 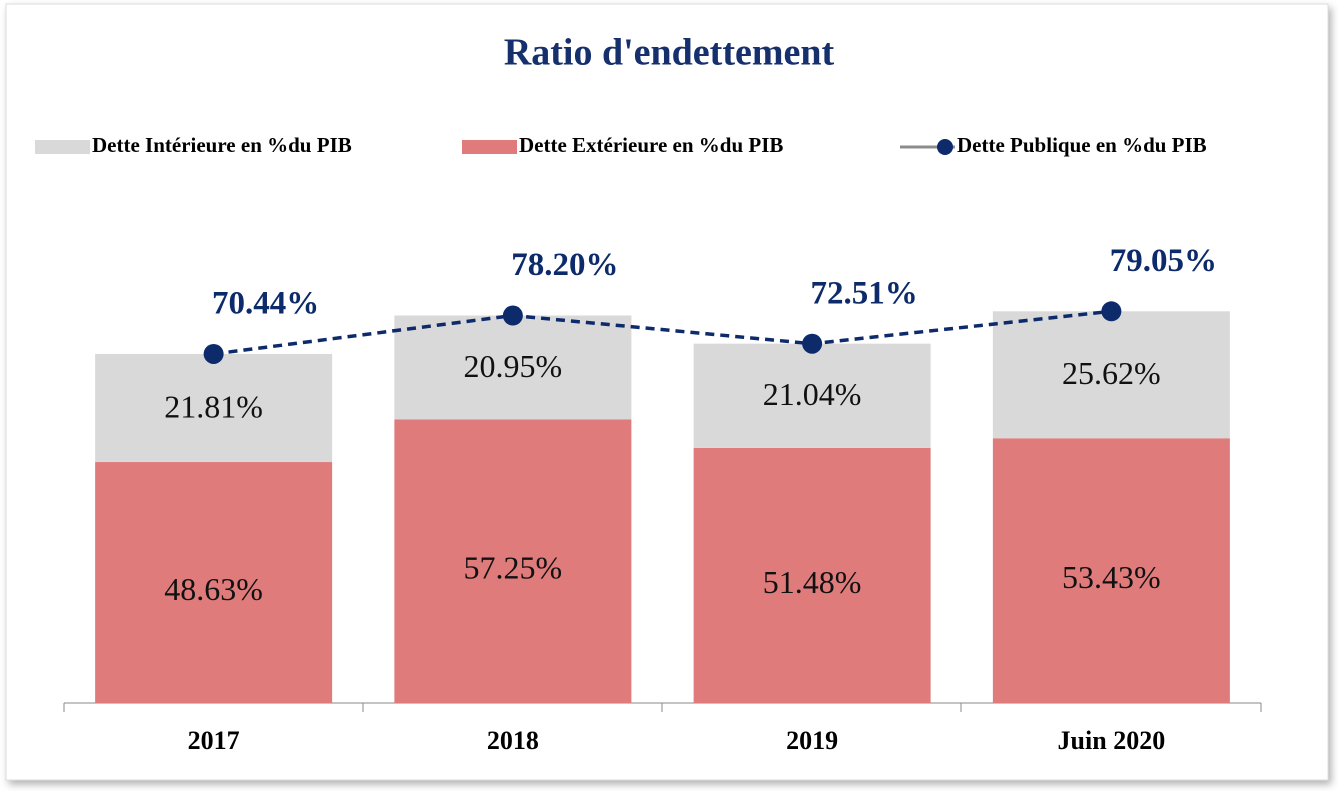 What do you see at coordinates (651, 145) in the screenshot?
I see `legend-label: Dette Extérieure en %du PIB` at bounding box center [651, 145].